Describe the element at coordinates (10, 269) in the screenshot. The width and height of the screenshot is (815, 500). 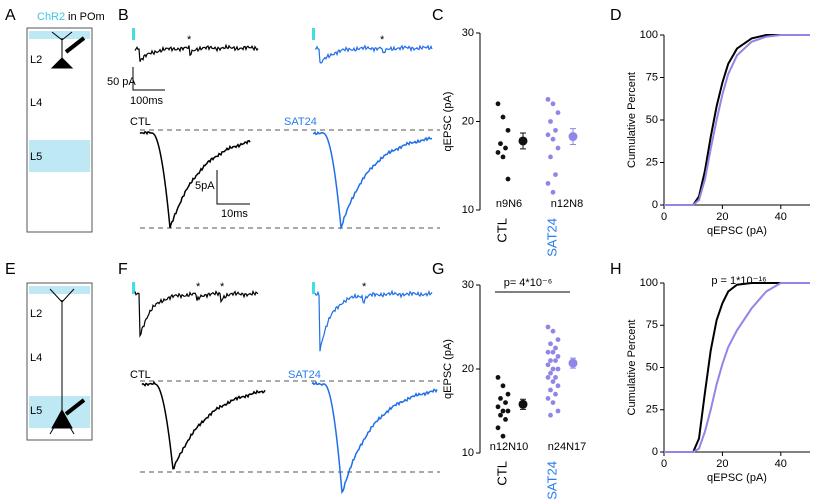
I see `panel-label: E` at that location.